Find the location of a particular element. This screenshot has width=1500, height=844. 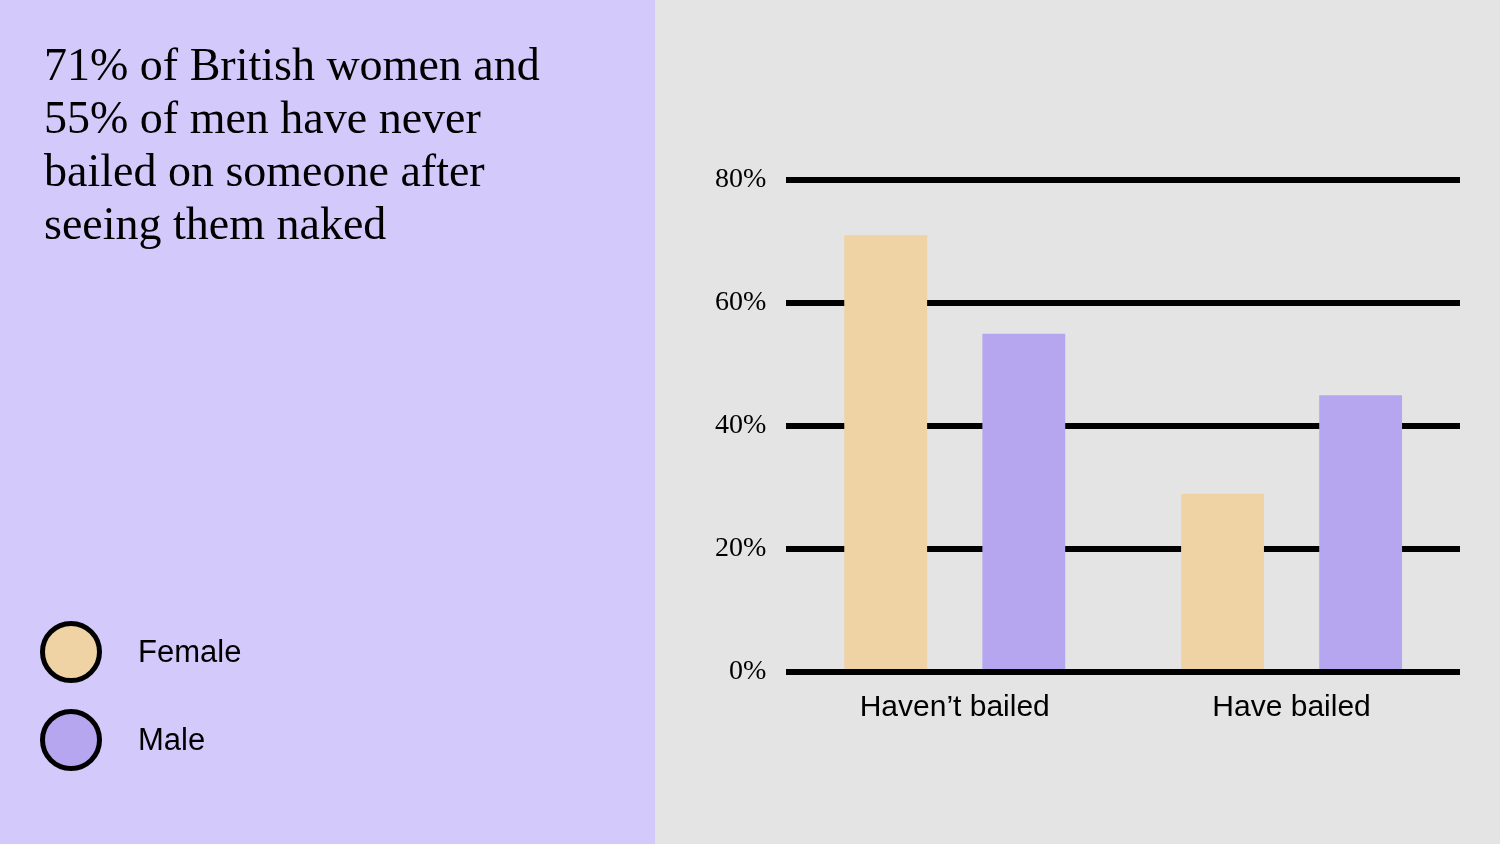

legend-label: Female is located at coordinates (190, 652).